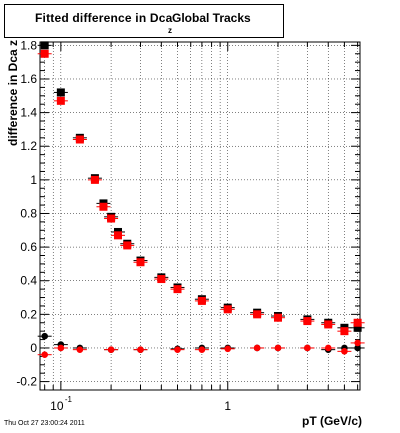 The width and height of the screenshot is (400, 433). What do you see at coordinates (28, 146) in the screenshot?
I see `y-tick-label: 1.2` at bounding box center [28, 146].